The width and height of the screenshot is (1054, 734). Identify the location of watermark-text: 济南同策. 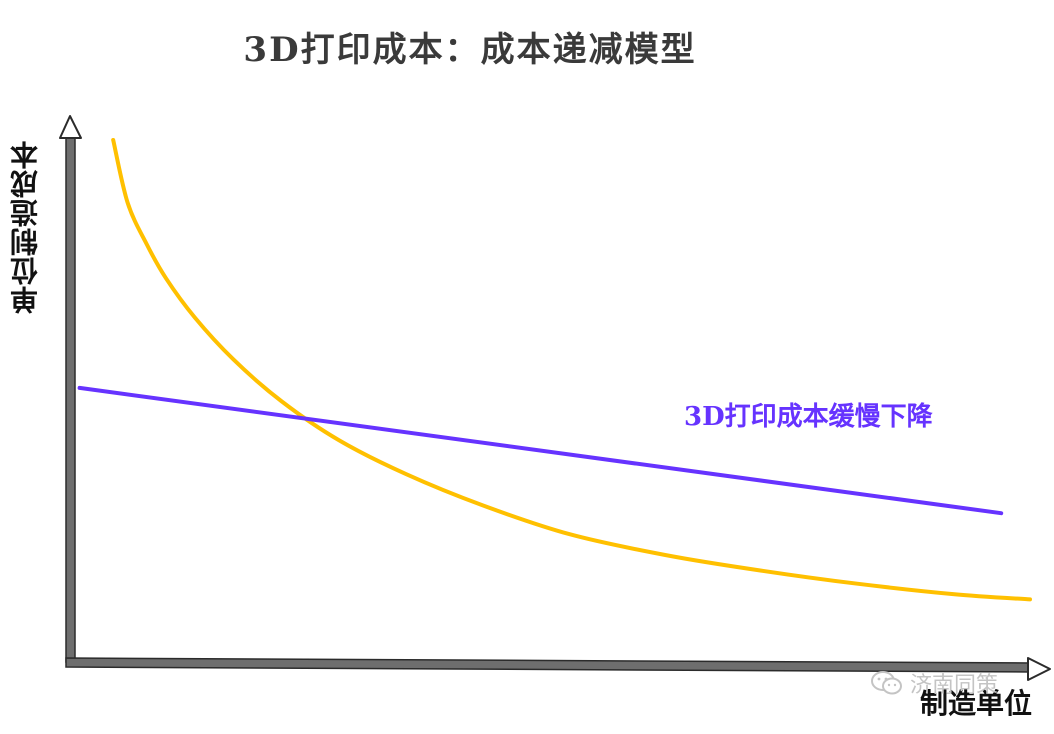
(954, 685).